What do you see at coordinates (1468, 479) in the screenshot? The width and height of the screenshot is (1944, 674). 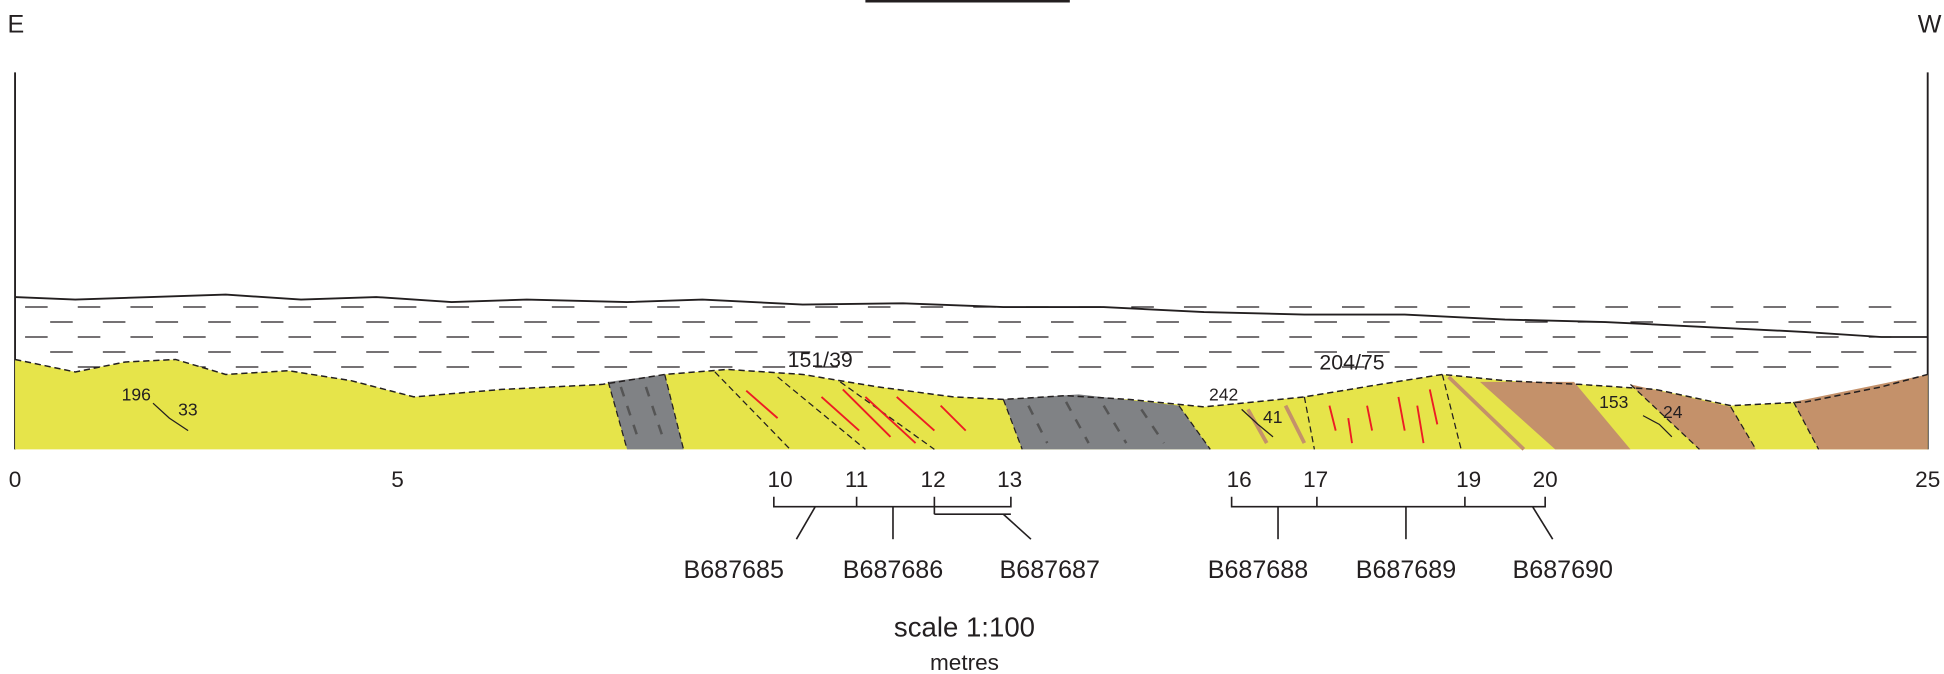 I see `distance-label: 19` at bounding box center [1468, 479].